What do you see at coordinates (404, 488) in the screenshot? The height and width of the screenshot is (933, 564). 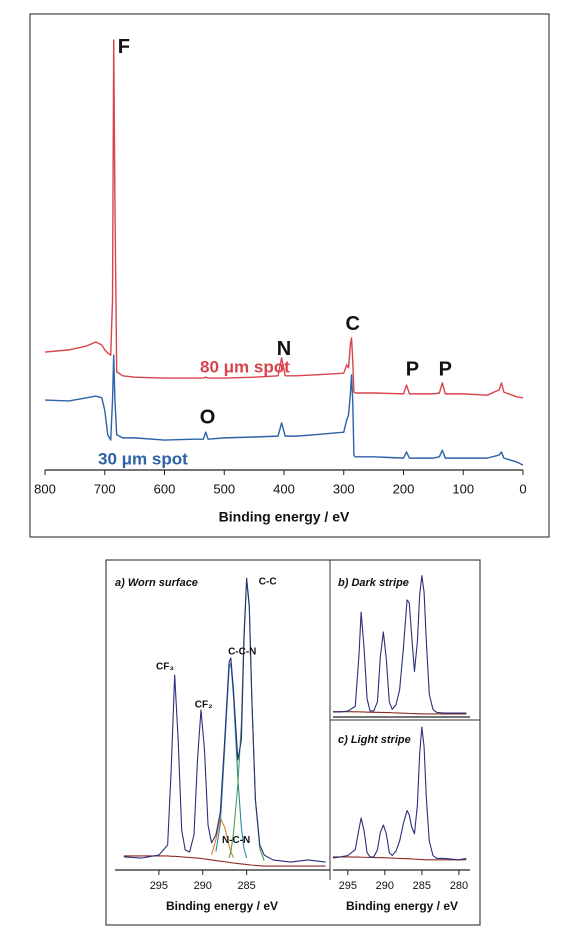 I see `x-tick-label: 200` at bounding box center [404, 488].